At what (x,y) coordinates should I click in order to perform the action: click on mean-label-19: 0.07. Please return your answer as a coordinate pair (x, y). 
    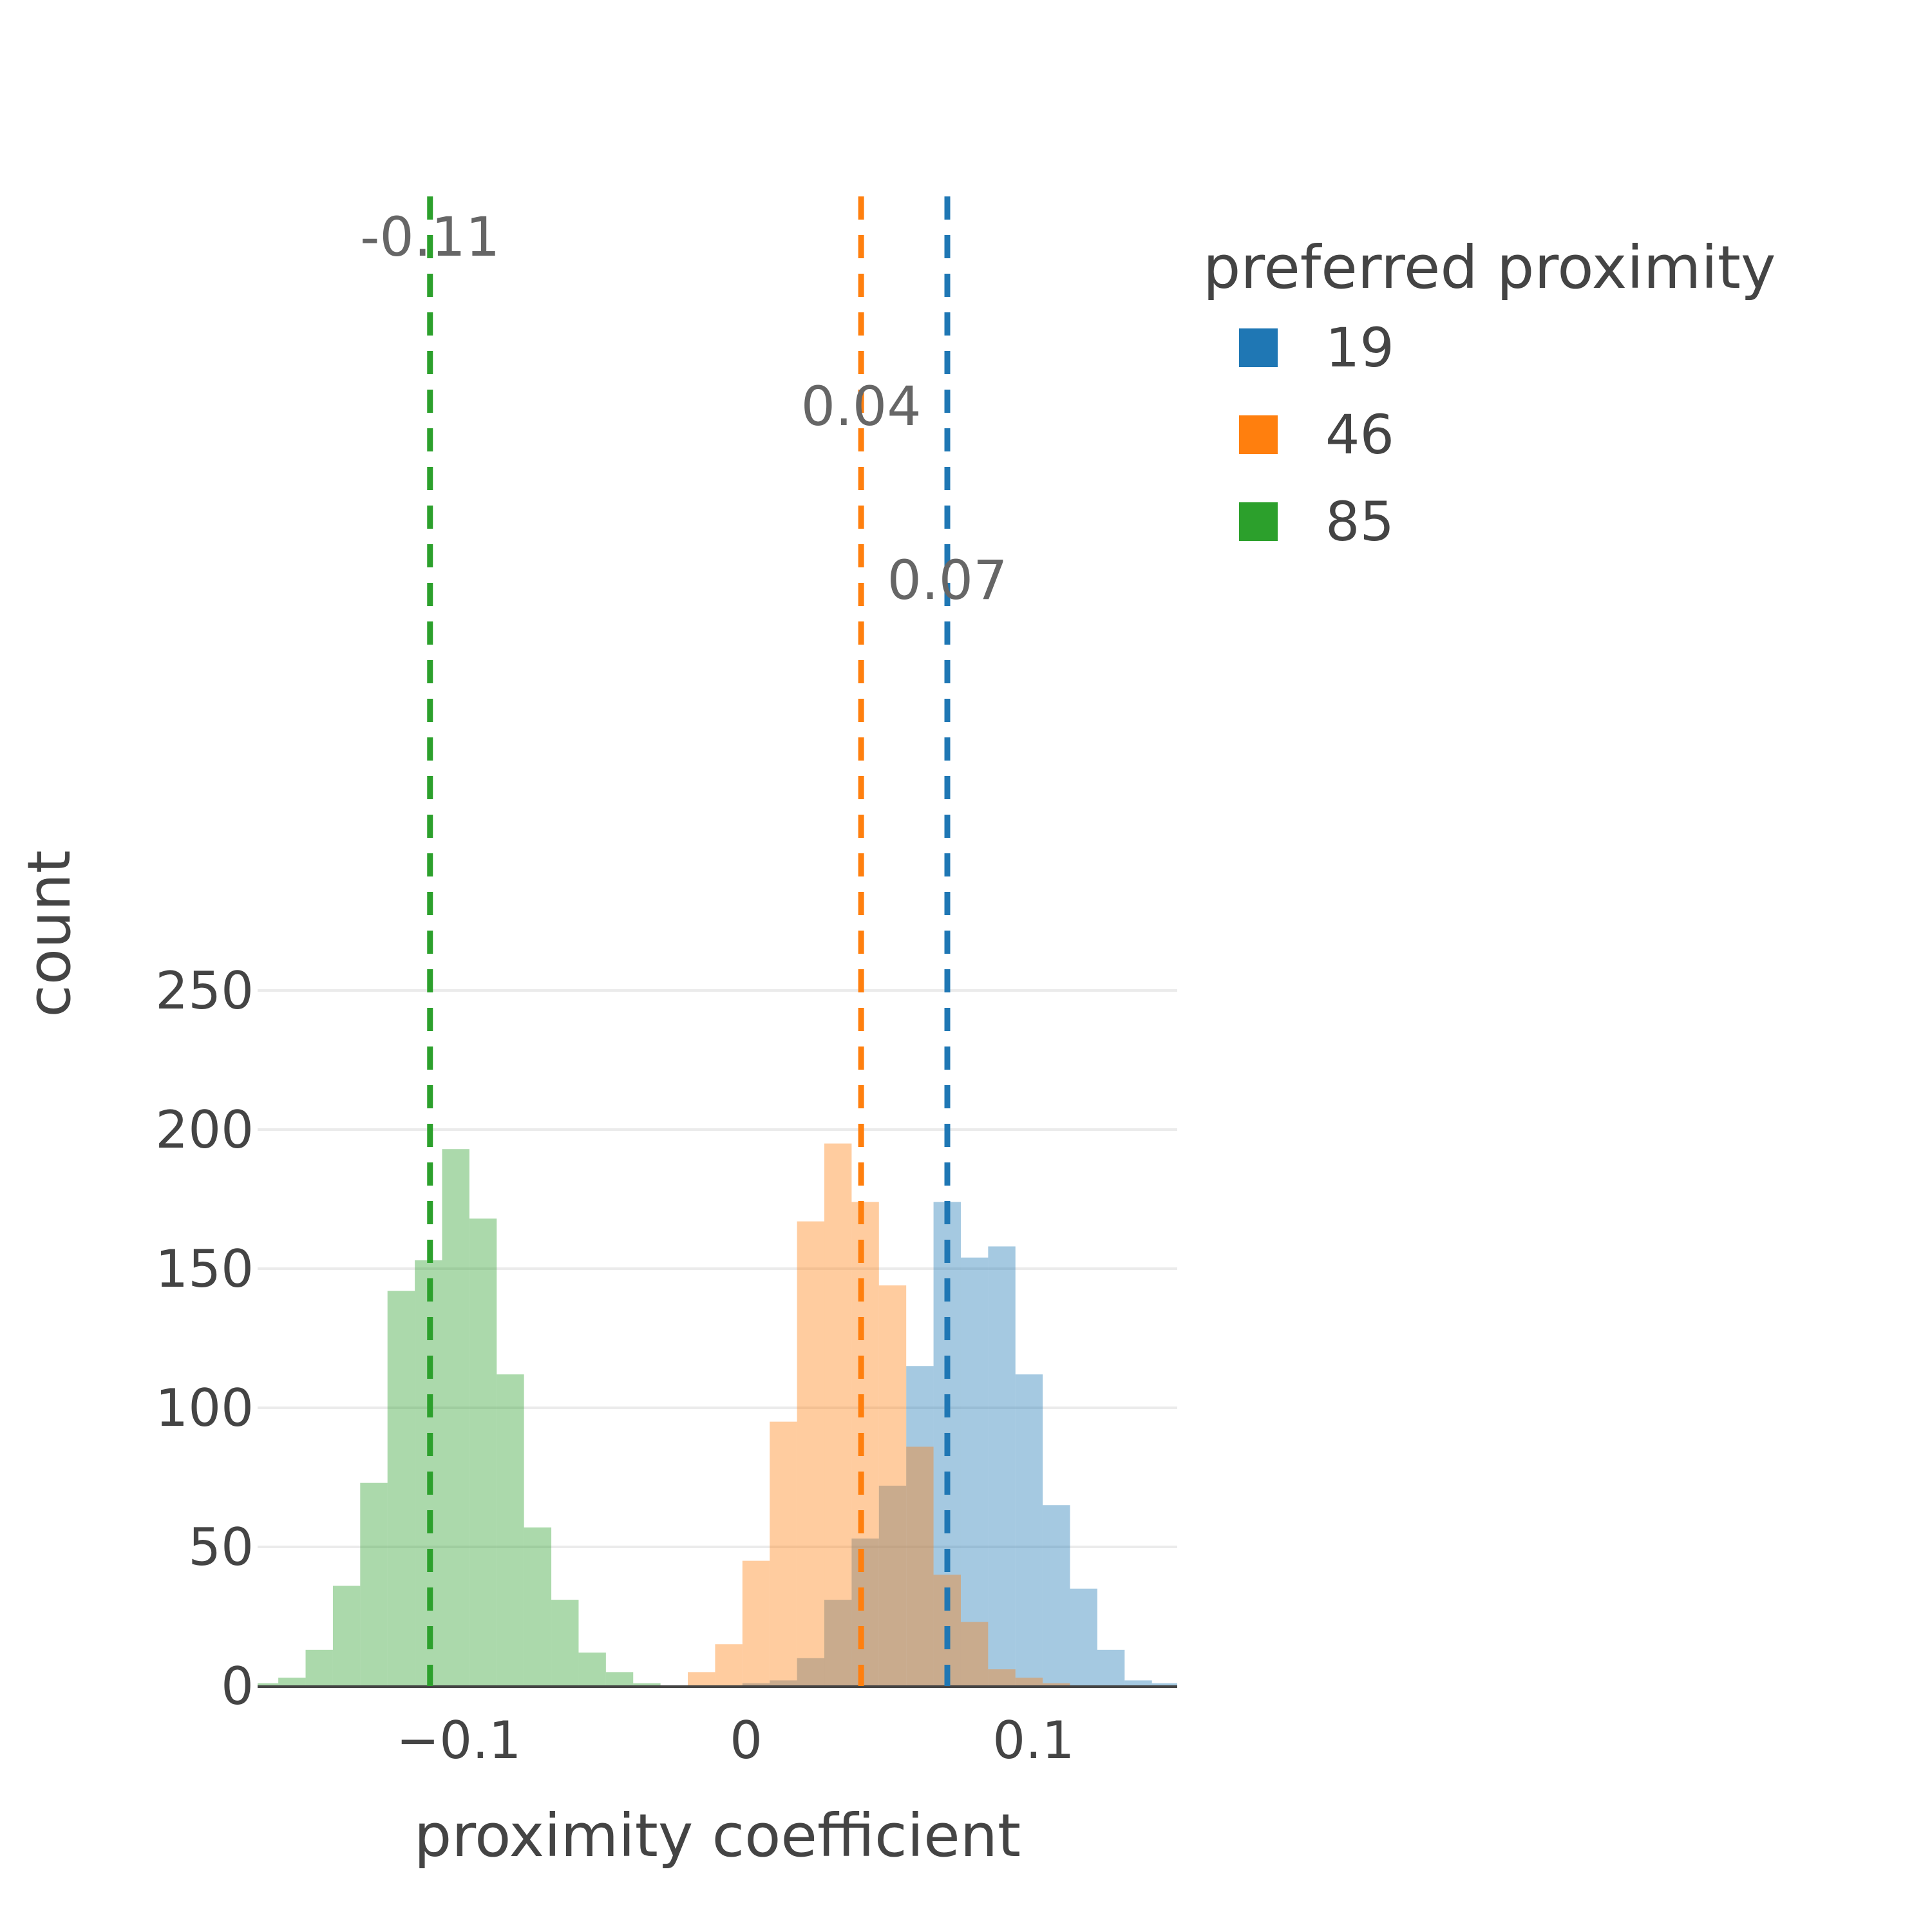
    Looking at the image, I should click on (947, 580).